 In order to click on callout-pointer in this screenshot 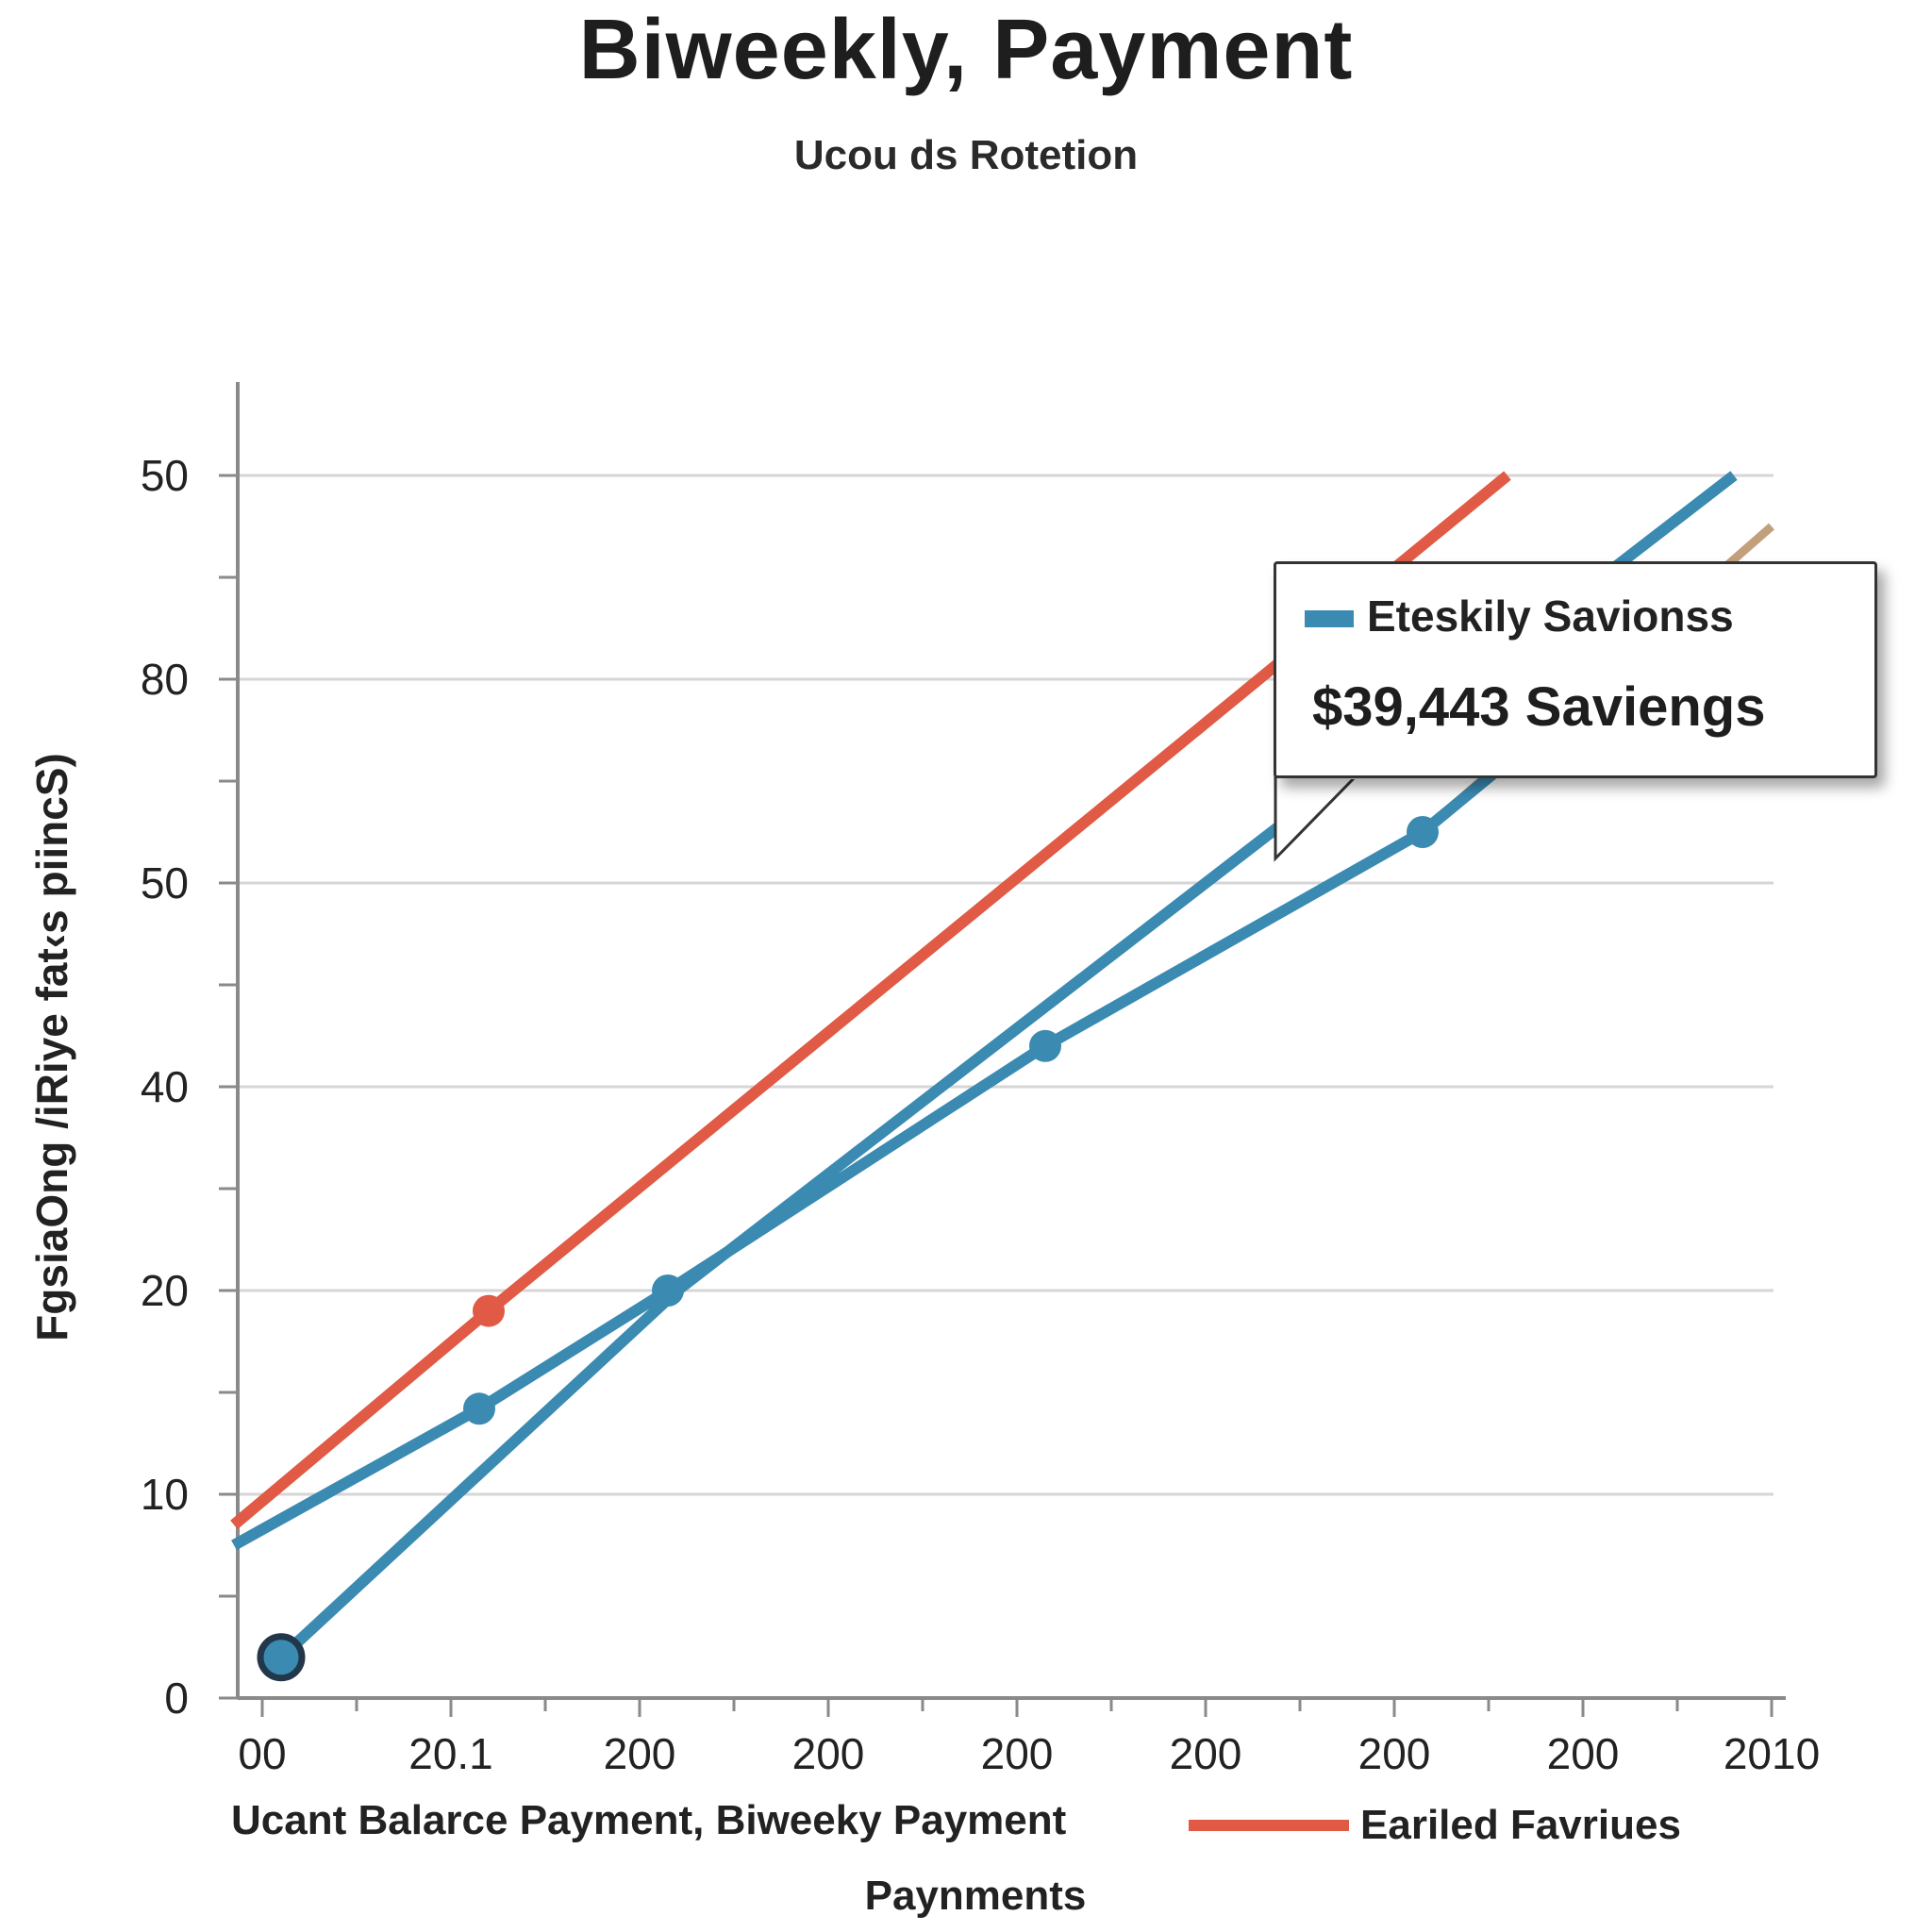, I will do `click(1317, 818)`.